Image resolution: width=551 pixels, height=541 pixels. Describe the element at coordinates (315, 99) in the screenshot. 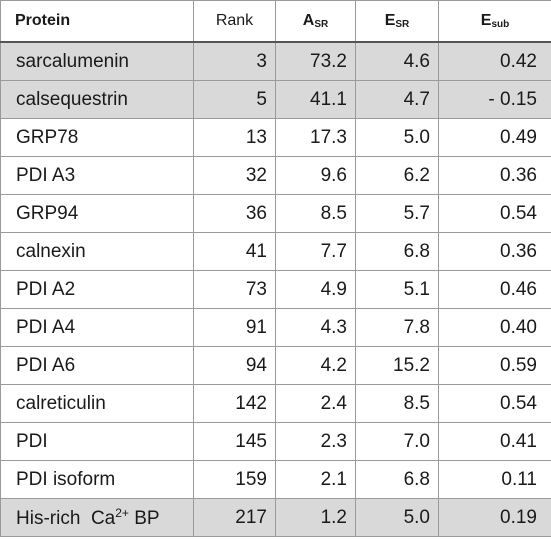

I see `cell-asr: 41.1` at that location.